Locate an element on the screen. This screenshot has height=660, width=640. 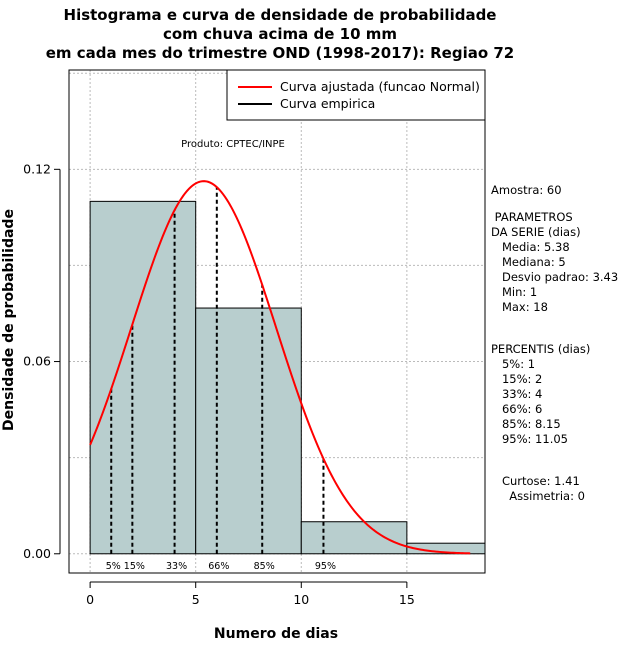
stat-p15: 15%: 2 is located at coordinates (517, 379).